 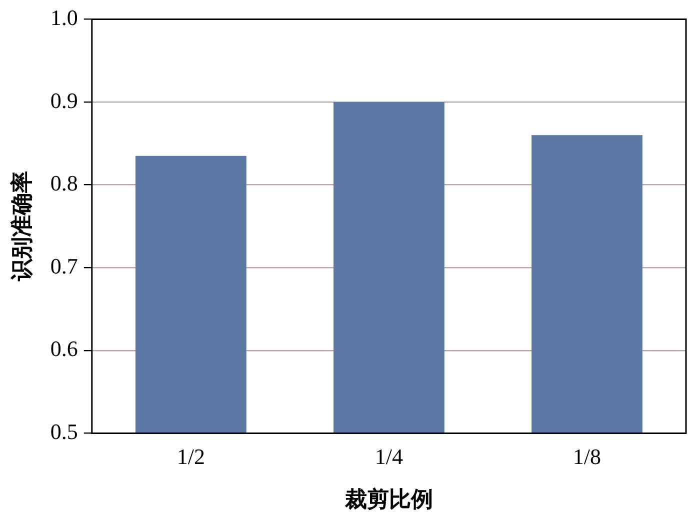 I want to click on y-tick-label: 1.0, so click(x=64, y=17).